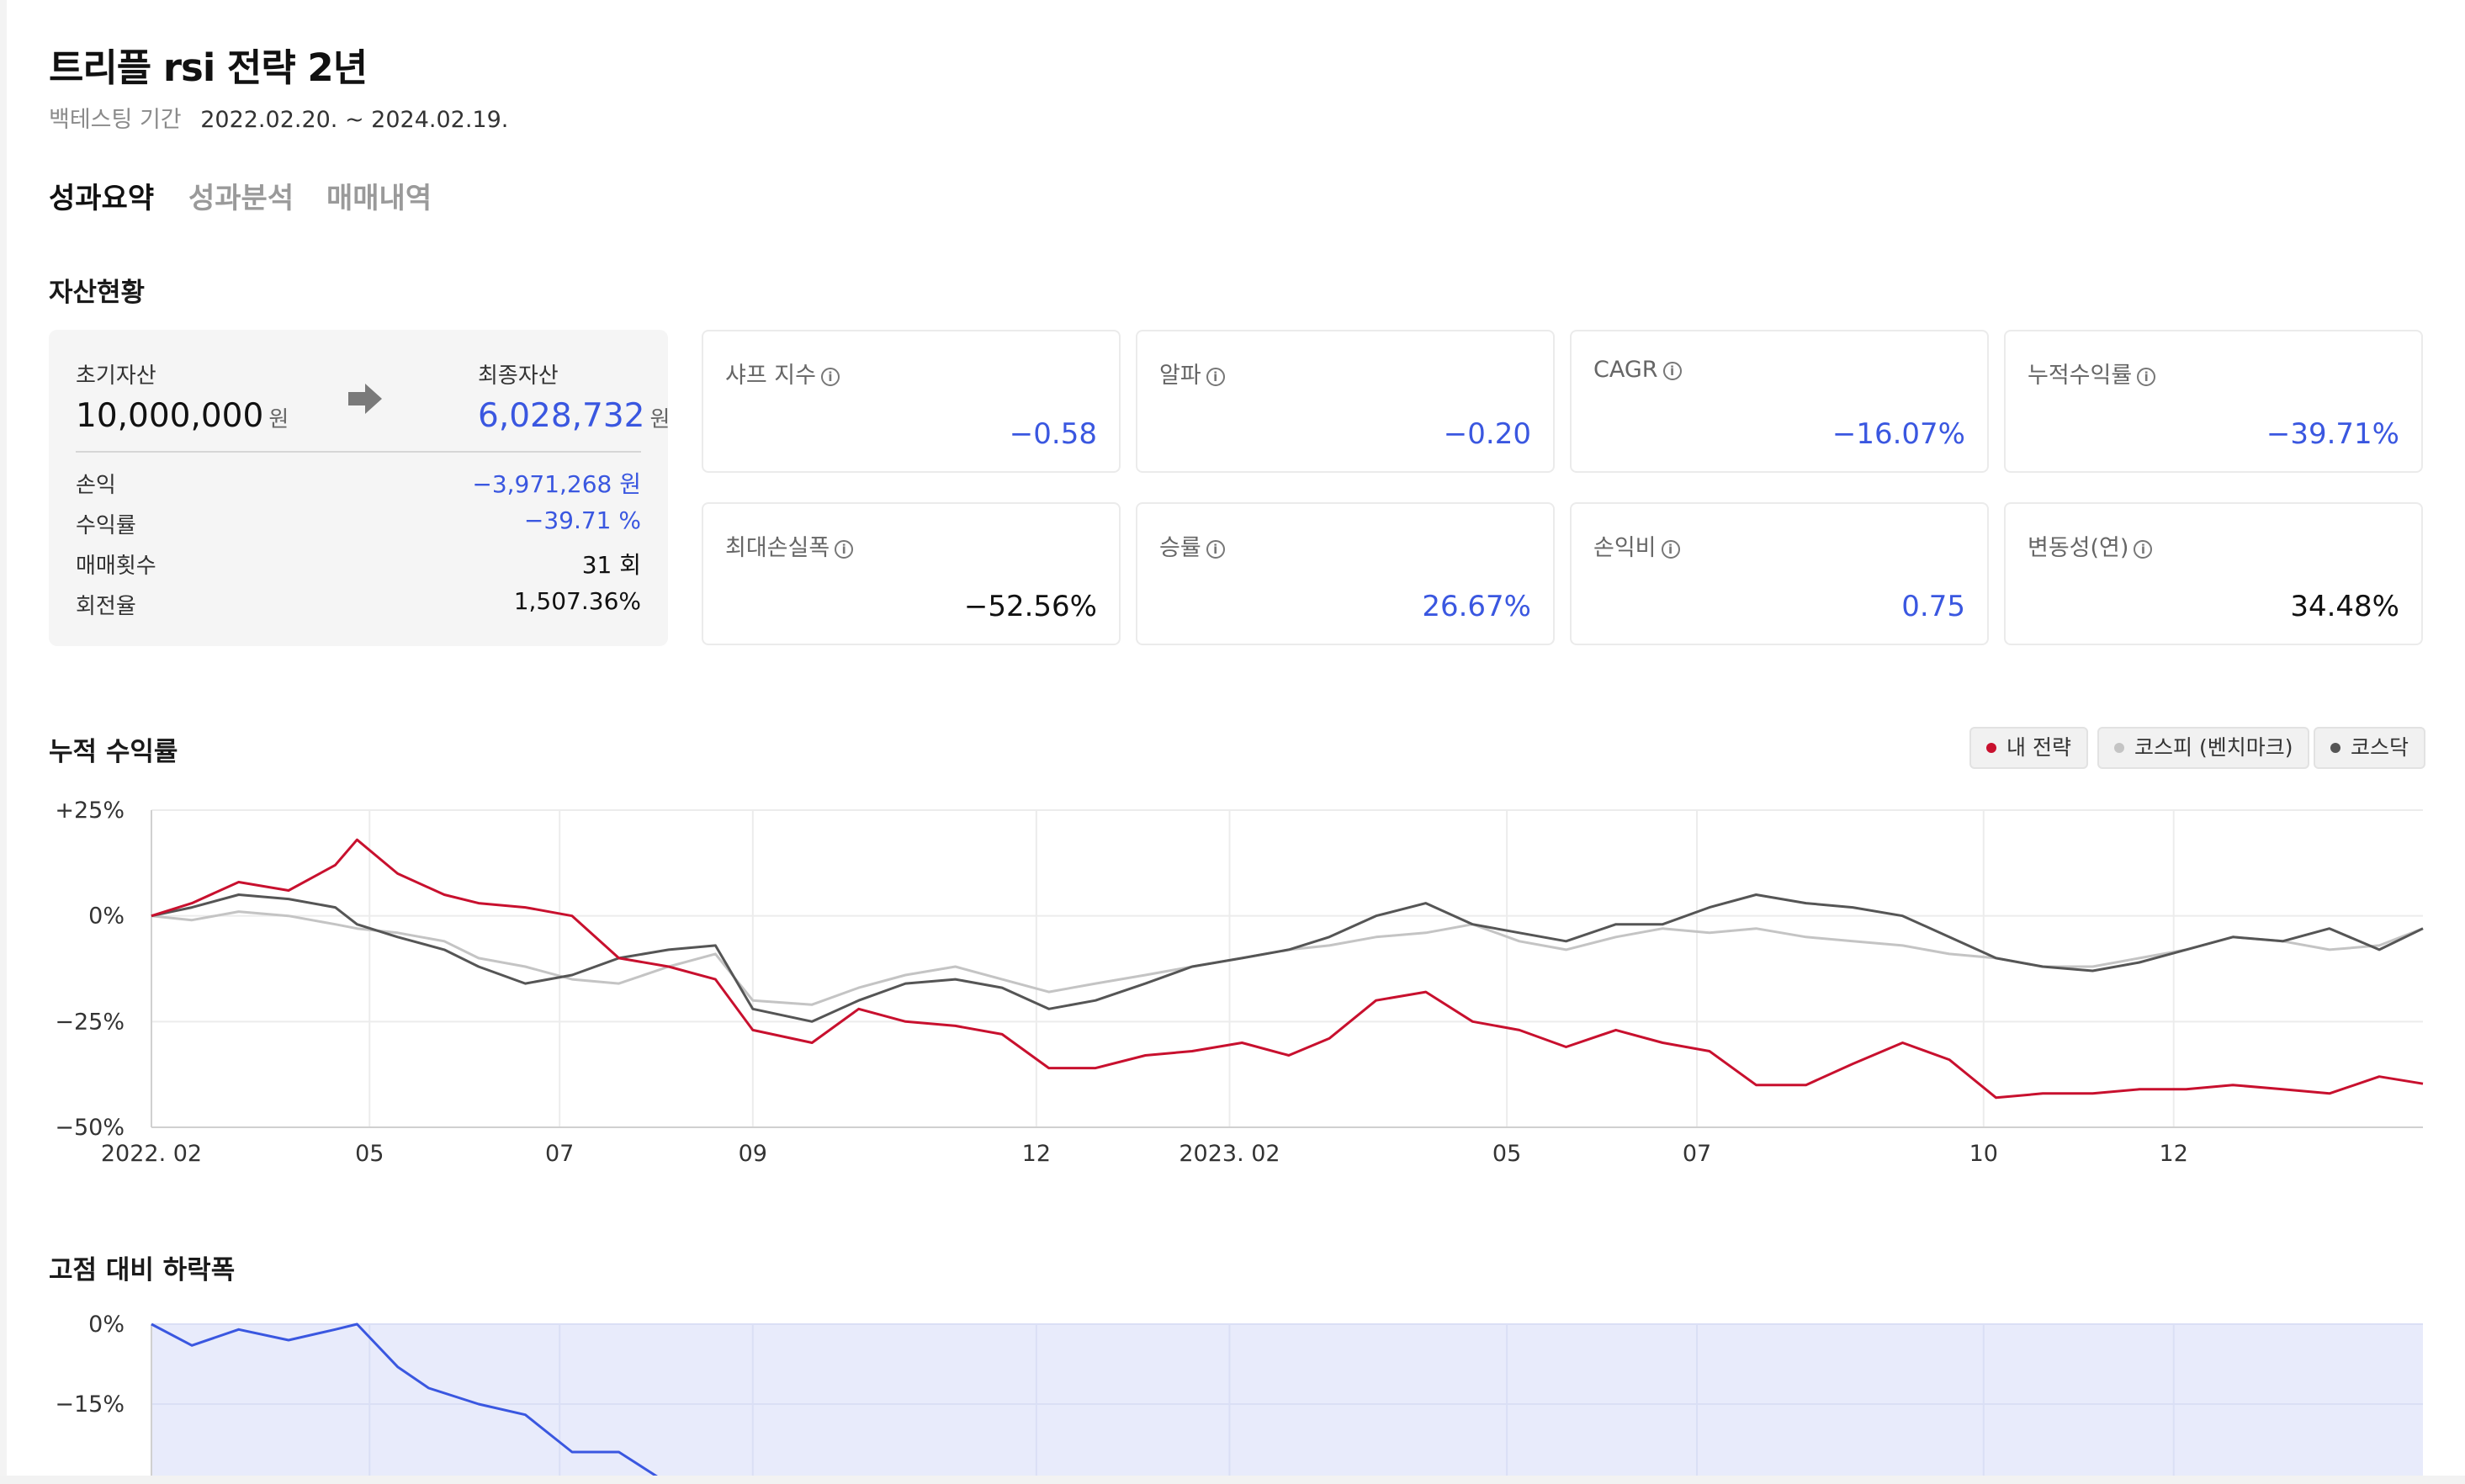 The width and height of the screenshot is (2465, 1484). What do you see at coordinates (2213, 401) in the screenshot?
I see `metric-card-cumulative-return: 누적수익률 i −39.71%` at bounding box center [2213, 401].